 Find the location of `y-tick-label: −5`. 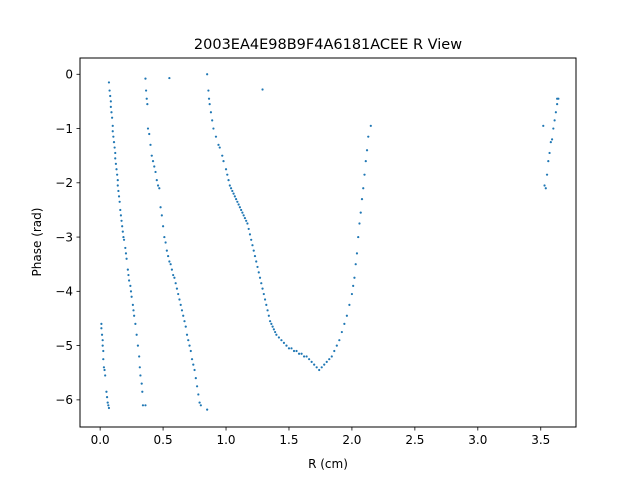

y-tick-label: −5 is located at coordinates (64, 346).